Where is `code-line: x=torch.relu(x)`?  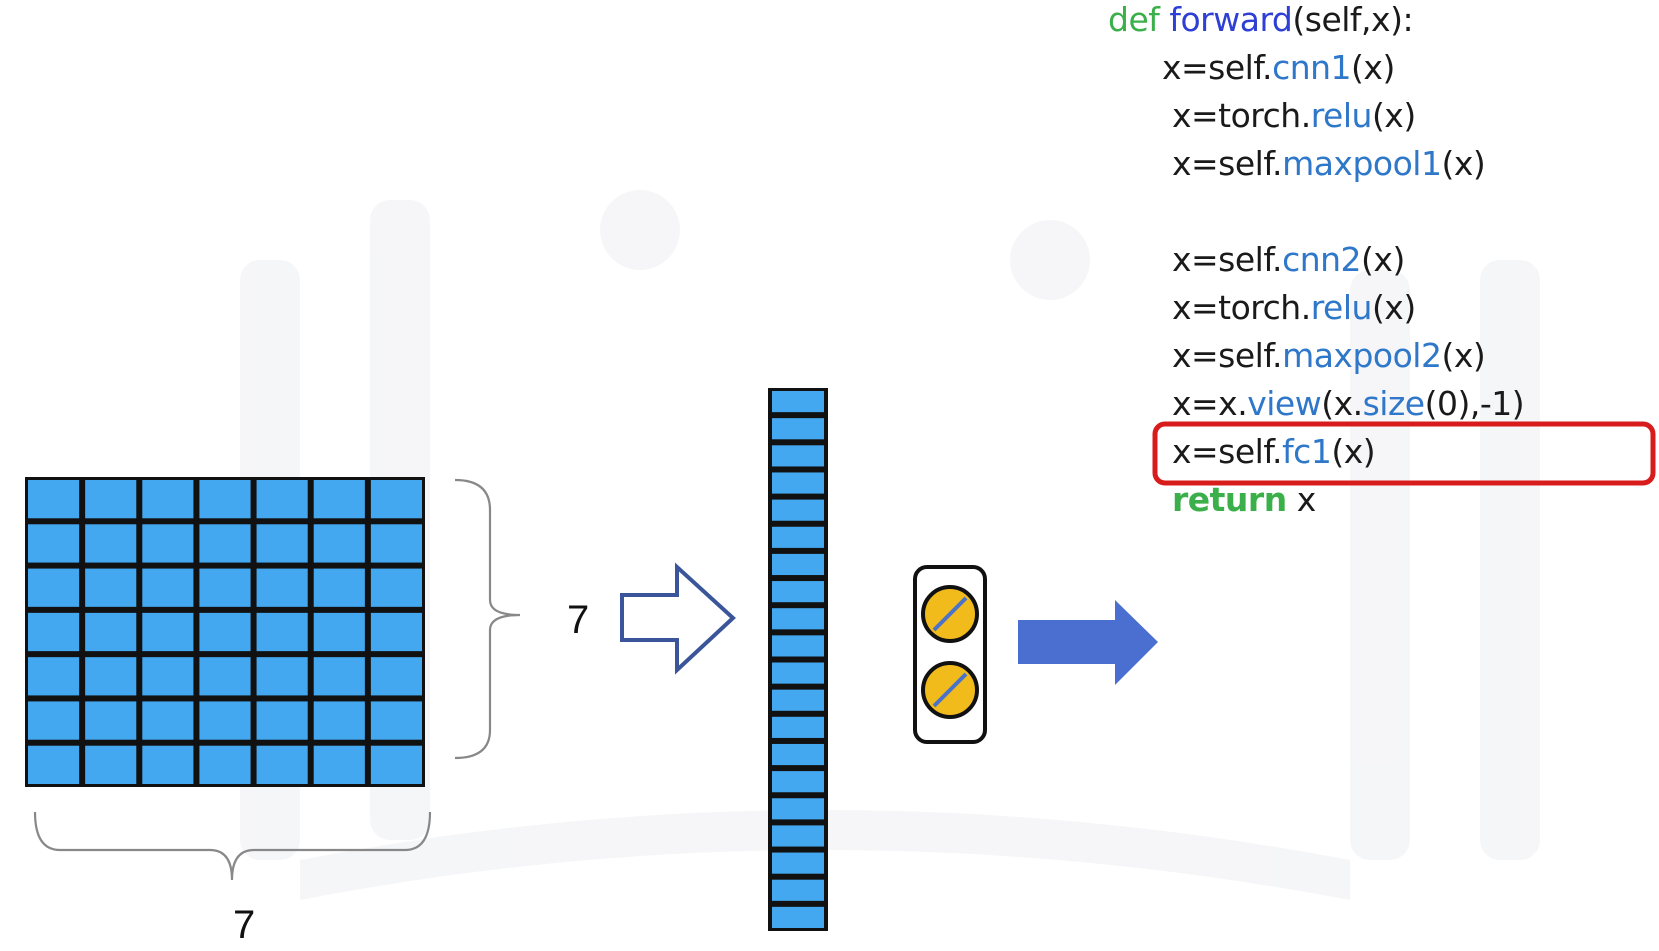 code-line: x=torch.relu(x) is located at coordinates (1294, 116).